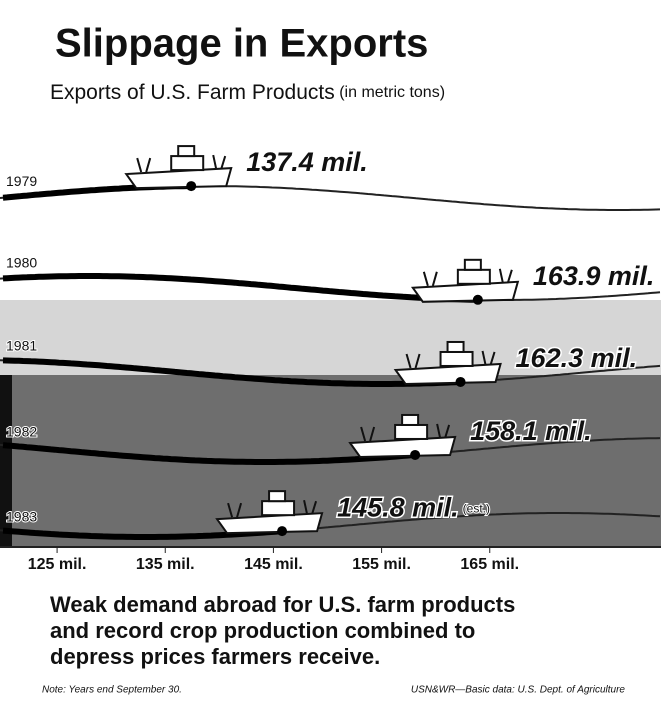 The height and width of the screenshot is (701, 661). What do you see at coordinates (21, 346) in the screenshot?
I see `year-label: 1981` at bounding box center [21, 346].